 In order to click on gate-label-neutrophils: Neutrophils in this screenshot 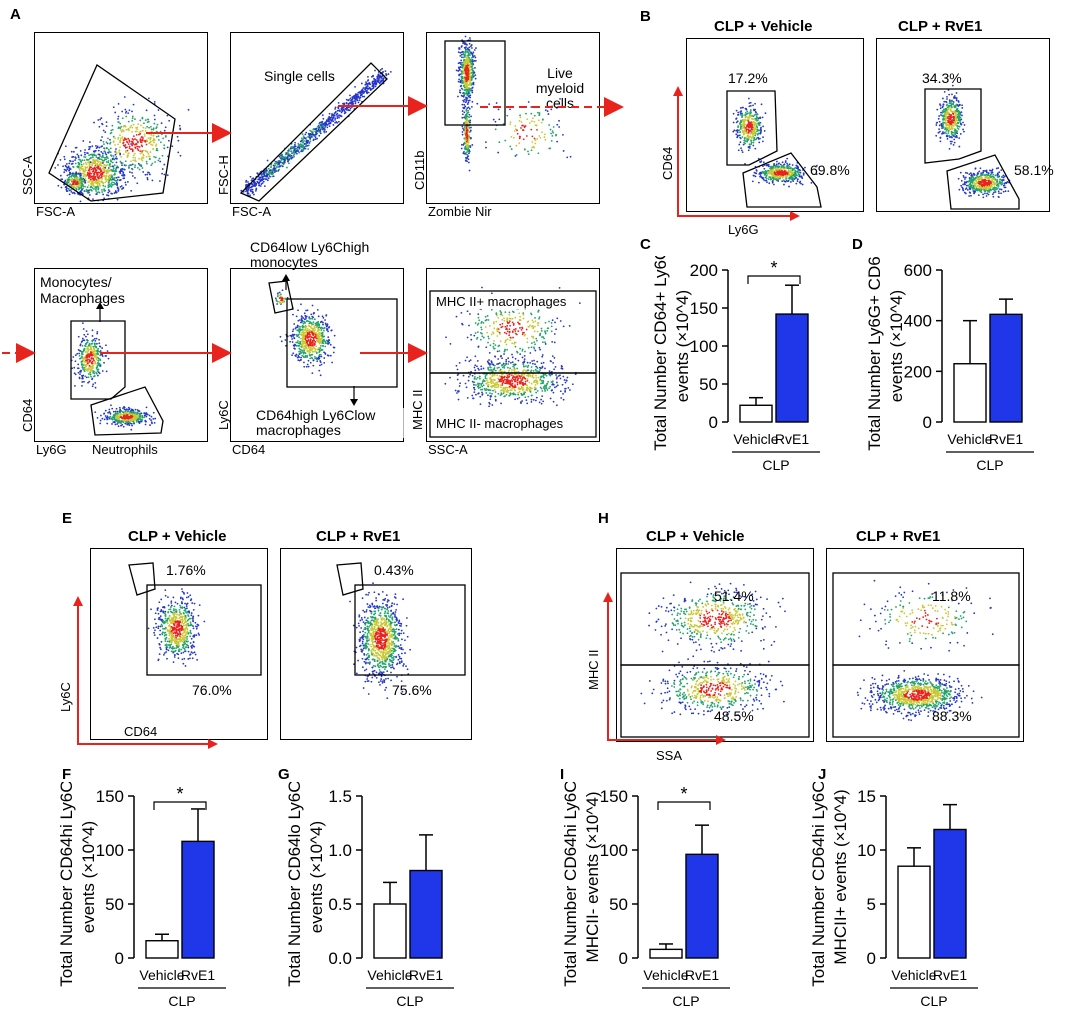, I will do `click(125, 449)`.